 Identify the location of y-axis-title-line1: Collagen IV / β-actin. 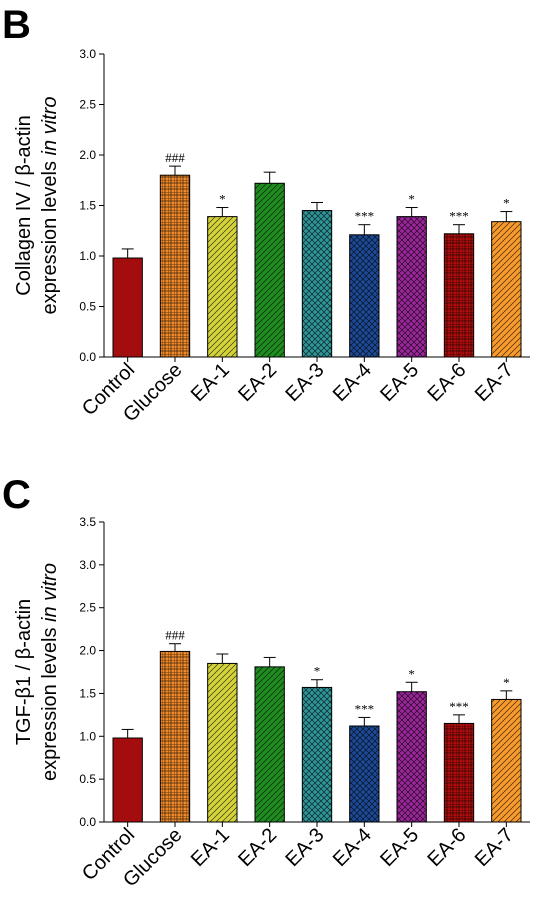
(24, 205).